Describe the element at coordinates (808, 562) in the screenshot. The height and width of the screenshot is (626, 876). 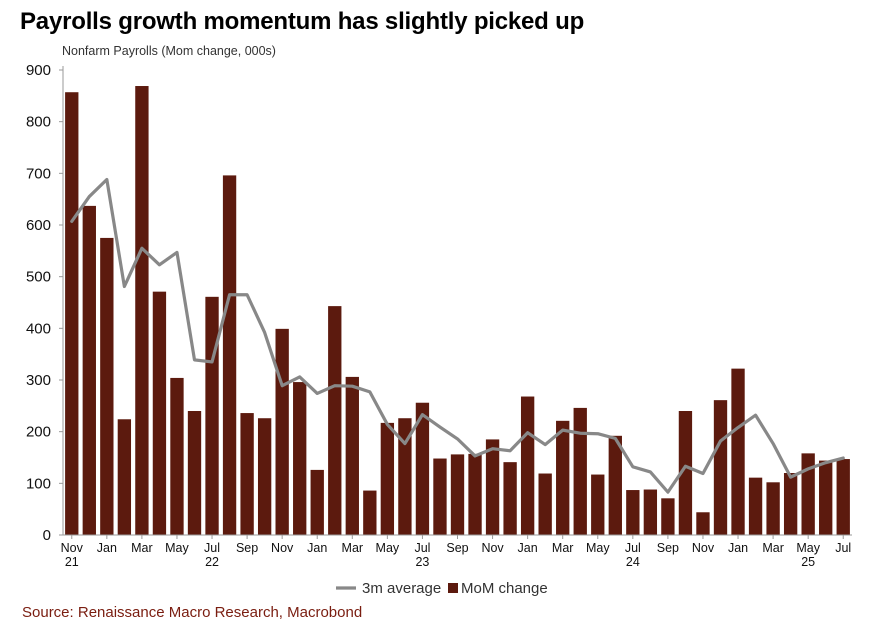
I see `x-tick-label-year: 25` at that location.